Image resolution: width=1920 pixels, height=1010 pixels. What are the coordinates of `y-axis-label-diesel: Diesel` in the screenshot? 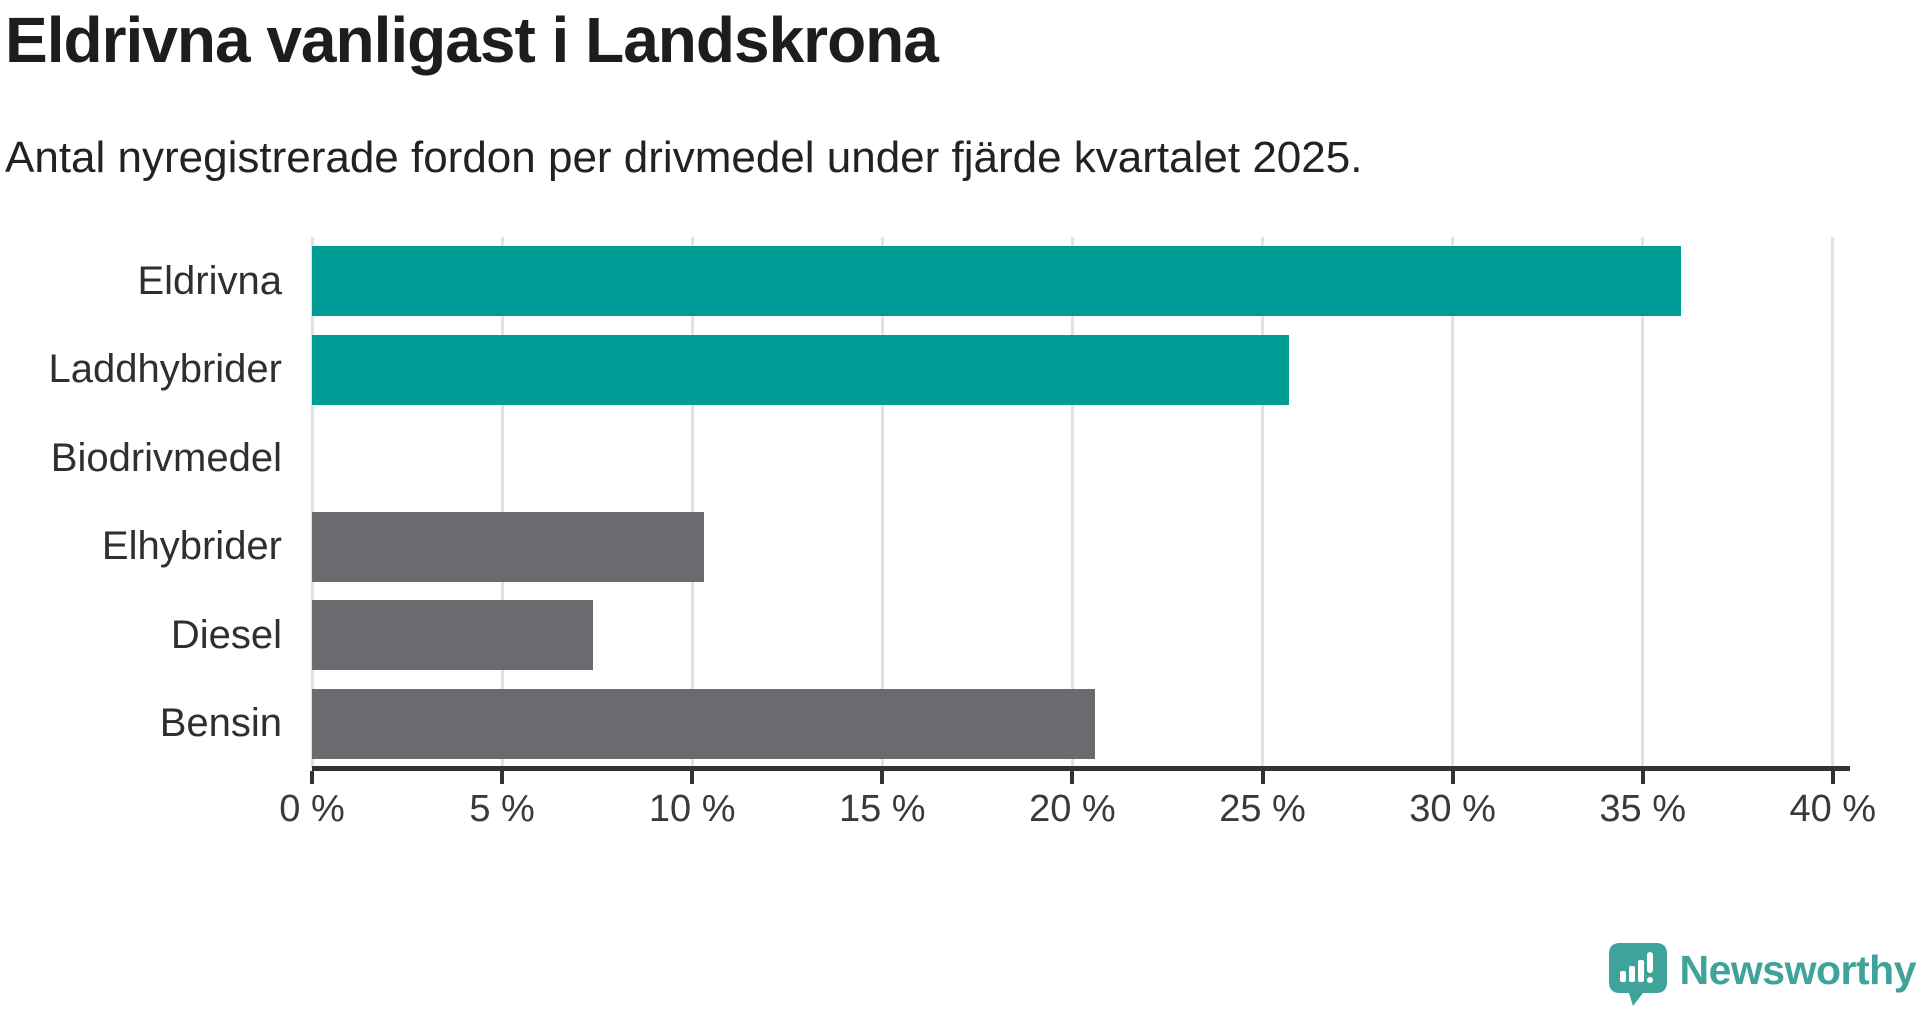 It's located at (226, 634).